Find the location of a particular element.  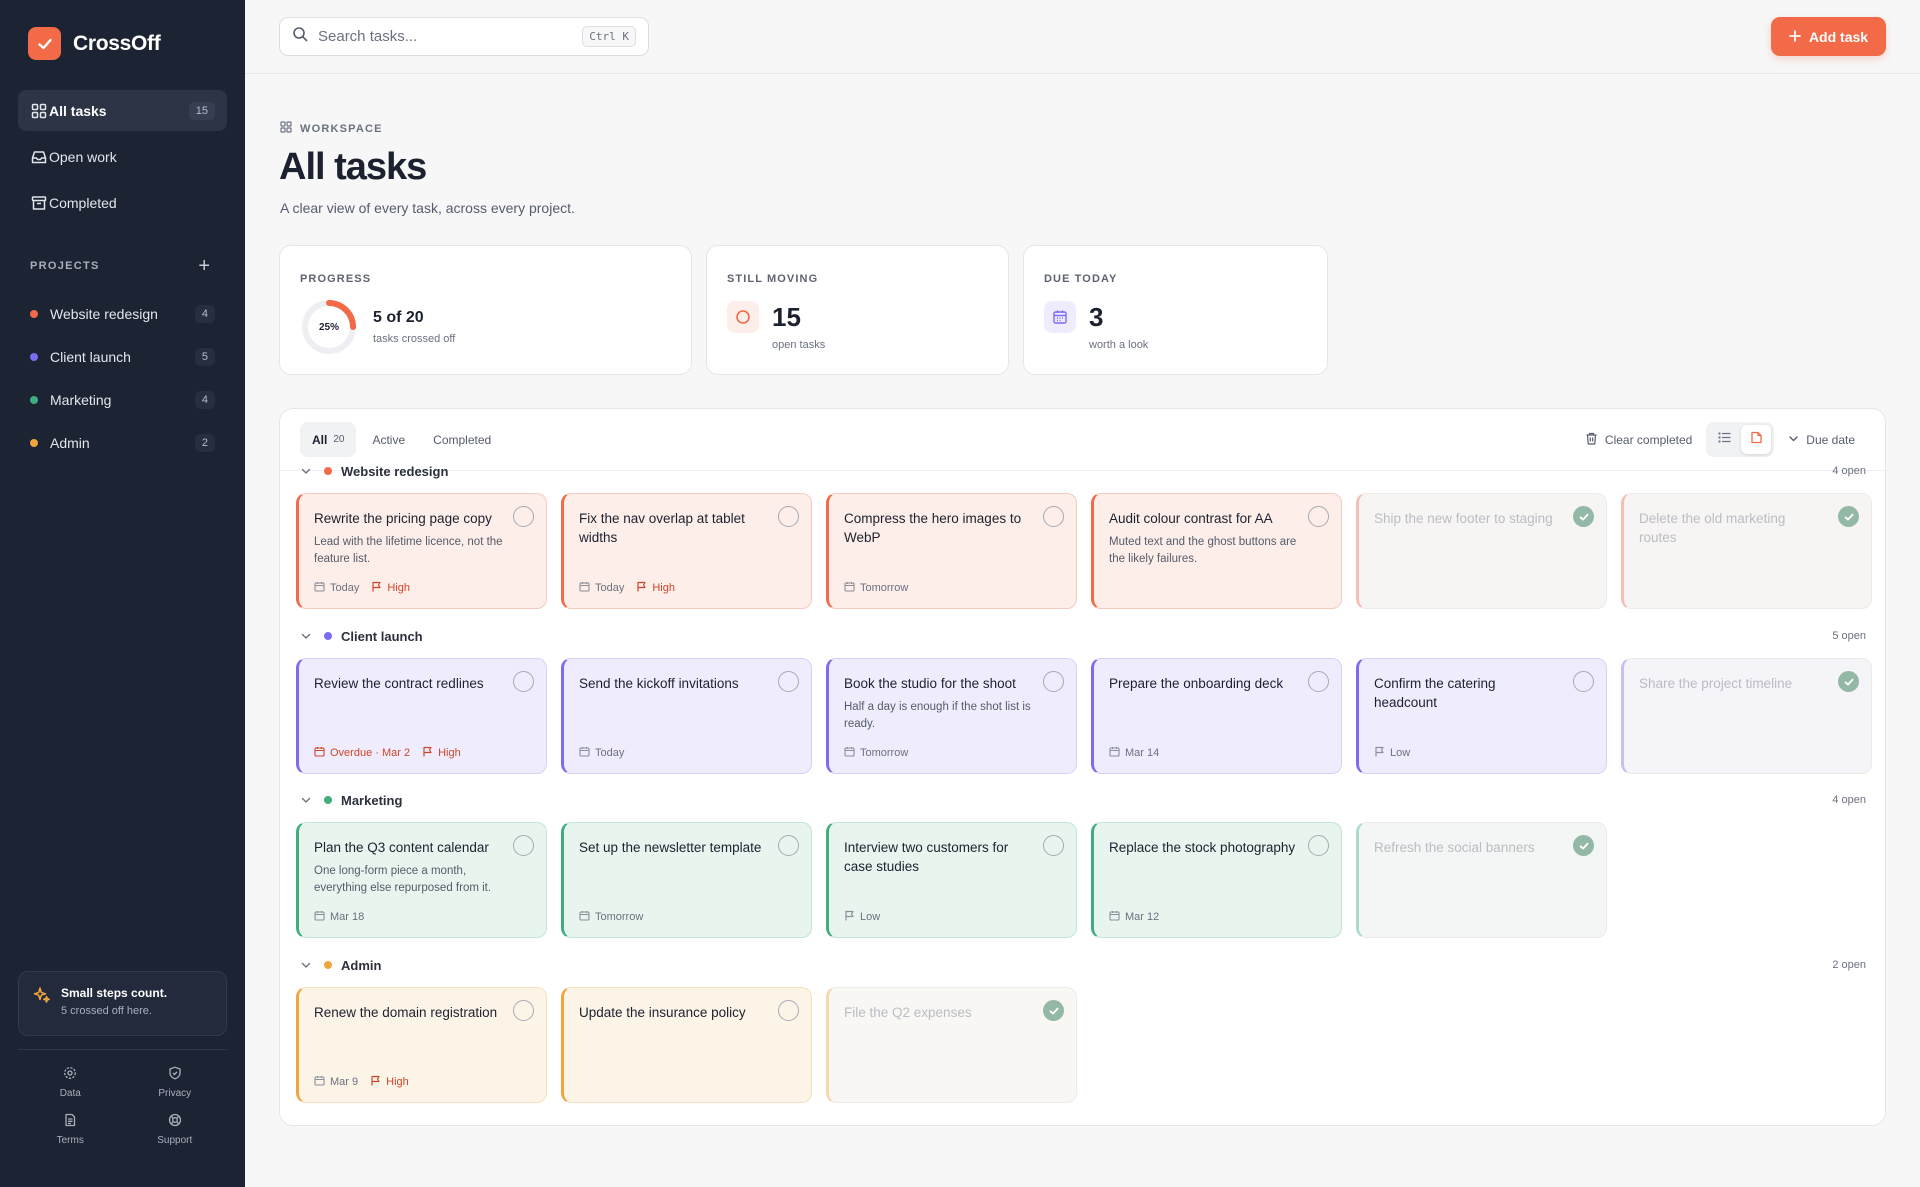

priority-badge: High is located at coordinates (441, 753).